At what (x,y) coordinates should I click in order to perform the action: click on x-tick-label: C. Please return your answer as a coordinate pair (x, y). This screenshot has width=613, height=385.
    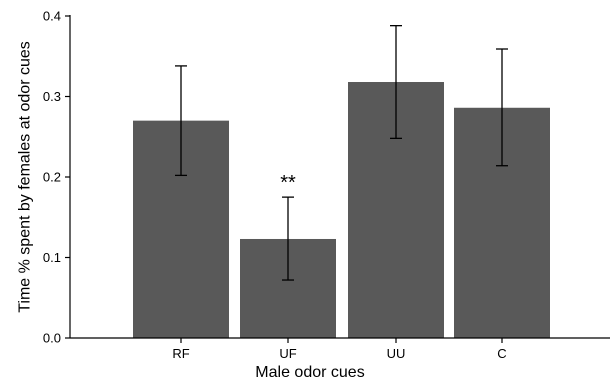
    Looking at the image, I should click on (501, 353).